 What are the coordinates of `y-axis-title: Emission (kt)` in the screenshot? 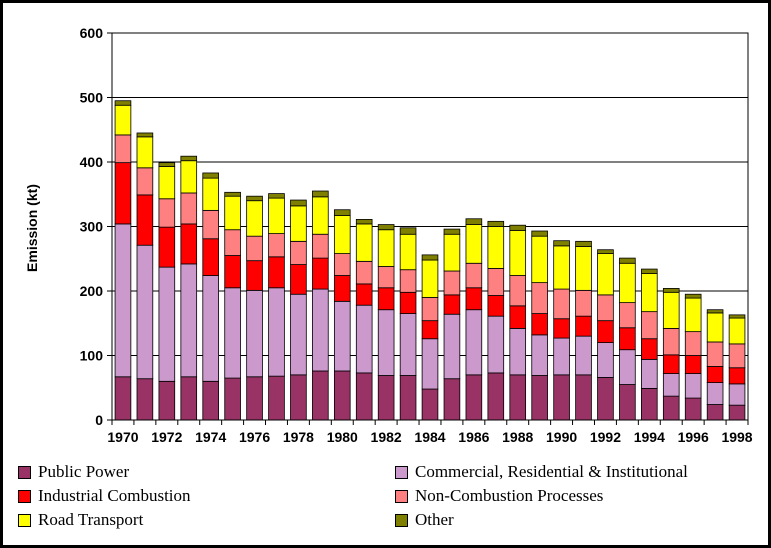 It's located at (32, 228).